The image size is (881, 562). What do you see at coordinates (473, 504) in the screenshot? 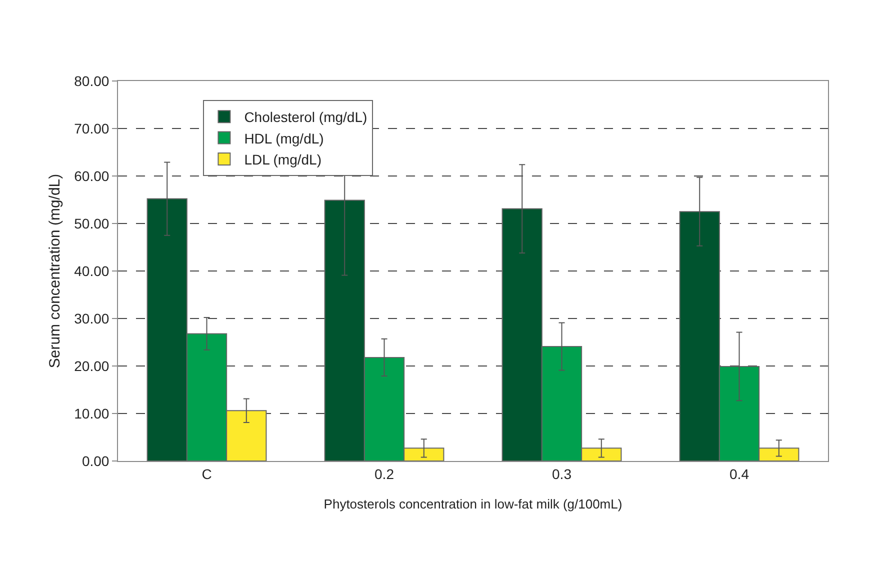
I see `x-axis-title: Phytosterols concentration in low-fat milk (g/100mL)` at bounding box center [473, 504].